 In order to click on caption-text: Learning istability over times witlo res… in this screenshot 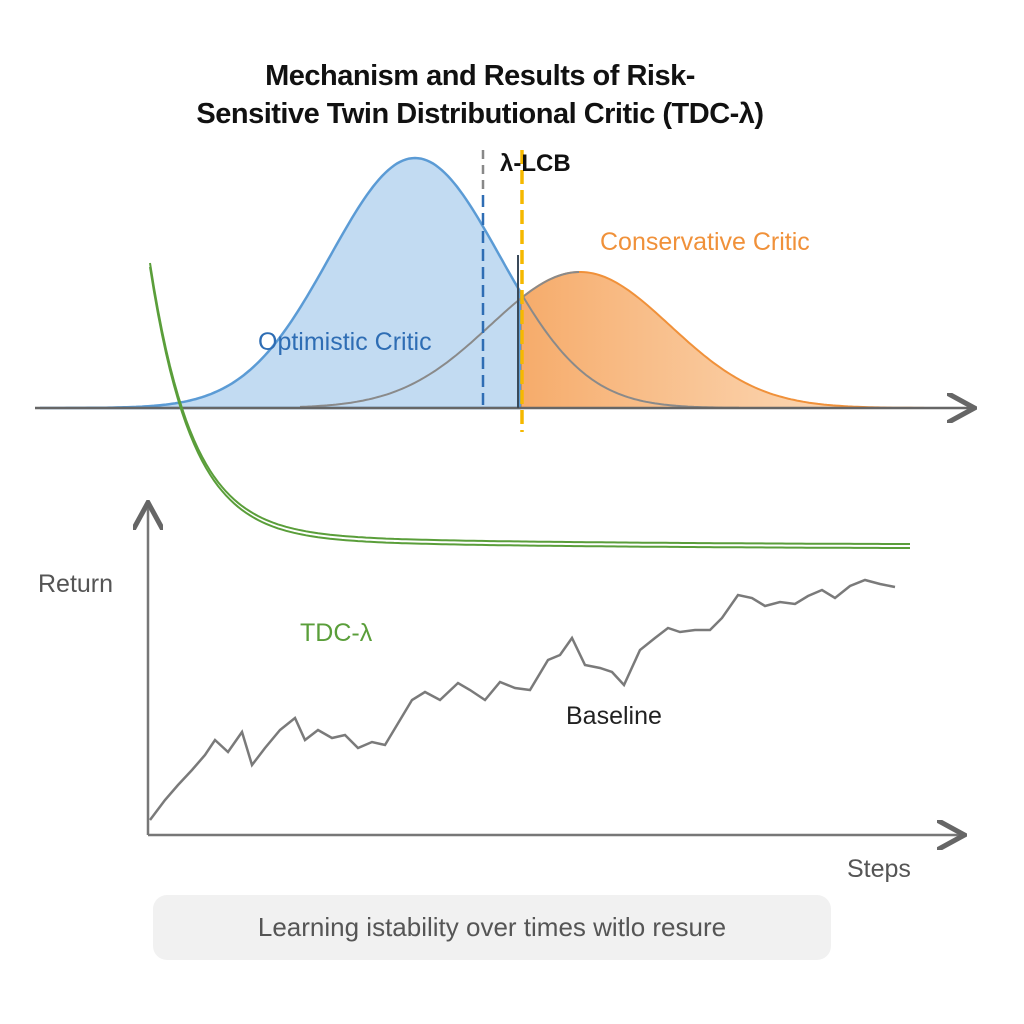, I will do `click(492, 927)`.